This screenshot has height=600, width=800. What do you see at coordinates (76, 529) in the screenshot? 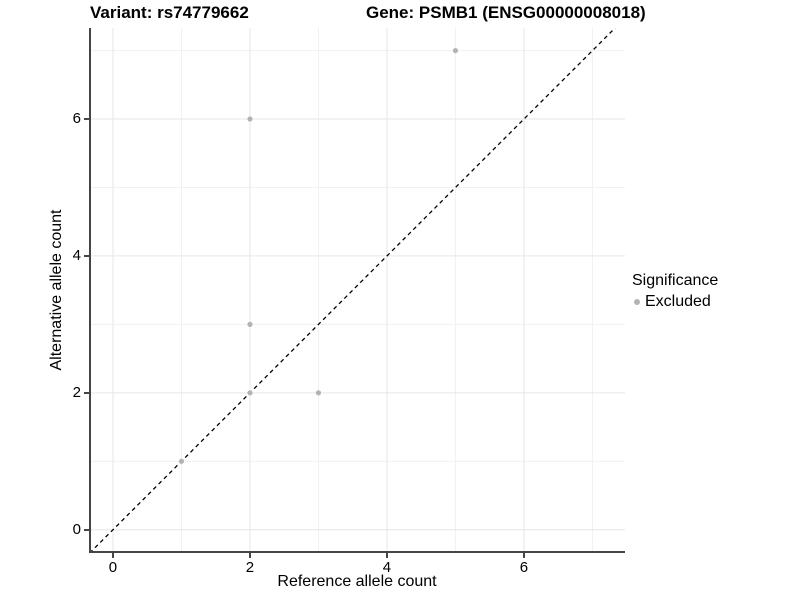
I see `y-tick-label: 0` at bounding box center [76, 529].